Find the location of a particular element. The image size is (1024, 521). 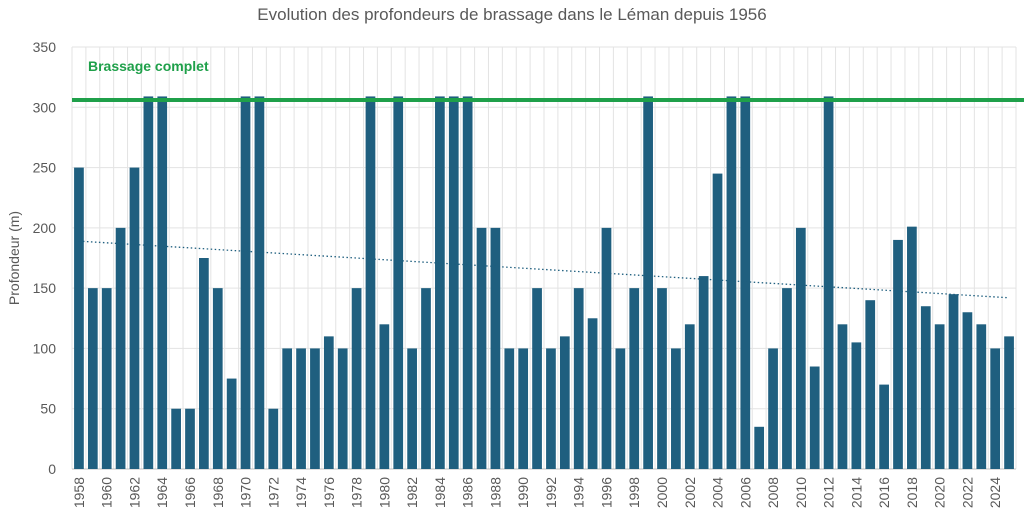

bar-1978 is located at coordinates (356, 378).